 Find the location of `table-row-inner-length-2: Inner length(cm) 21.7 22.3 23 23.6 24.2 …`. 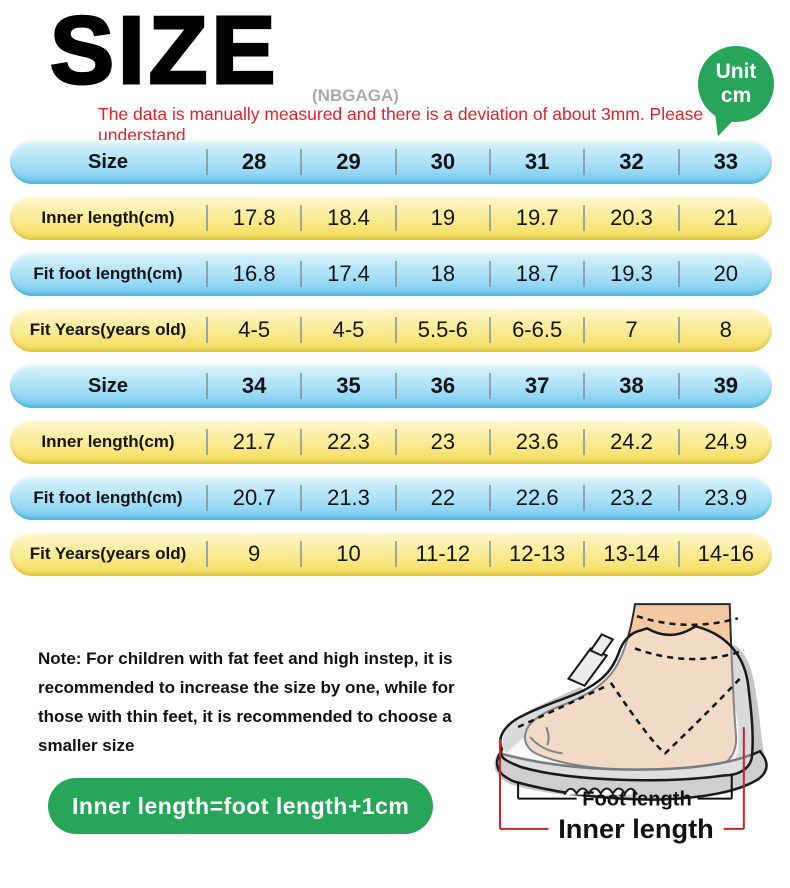

table-row-inner-length-2: Inner length(cm) 21.7 22.3 23 23.6 24.2 … is located at coordinates (391, 442).